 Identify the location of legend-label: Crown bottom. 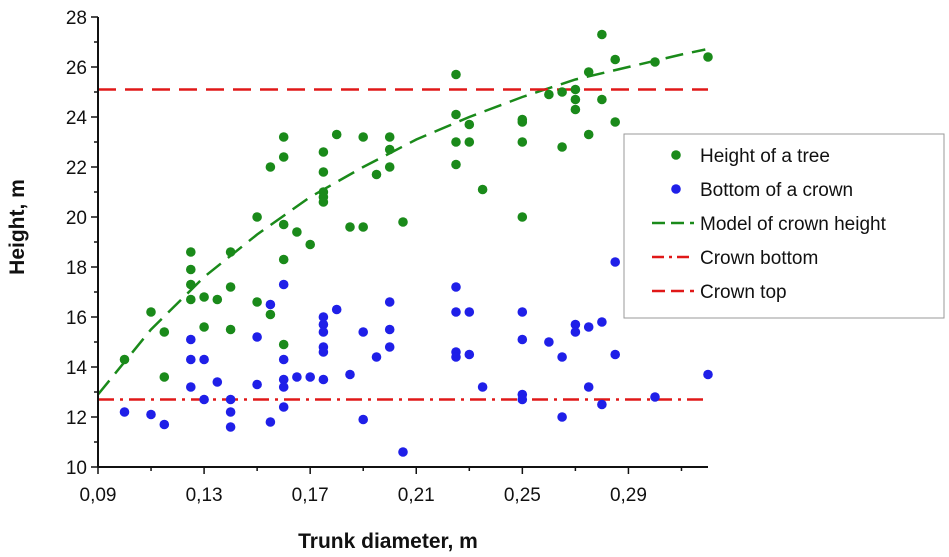
(759, 258).